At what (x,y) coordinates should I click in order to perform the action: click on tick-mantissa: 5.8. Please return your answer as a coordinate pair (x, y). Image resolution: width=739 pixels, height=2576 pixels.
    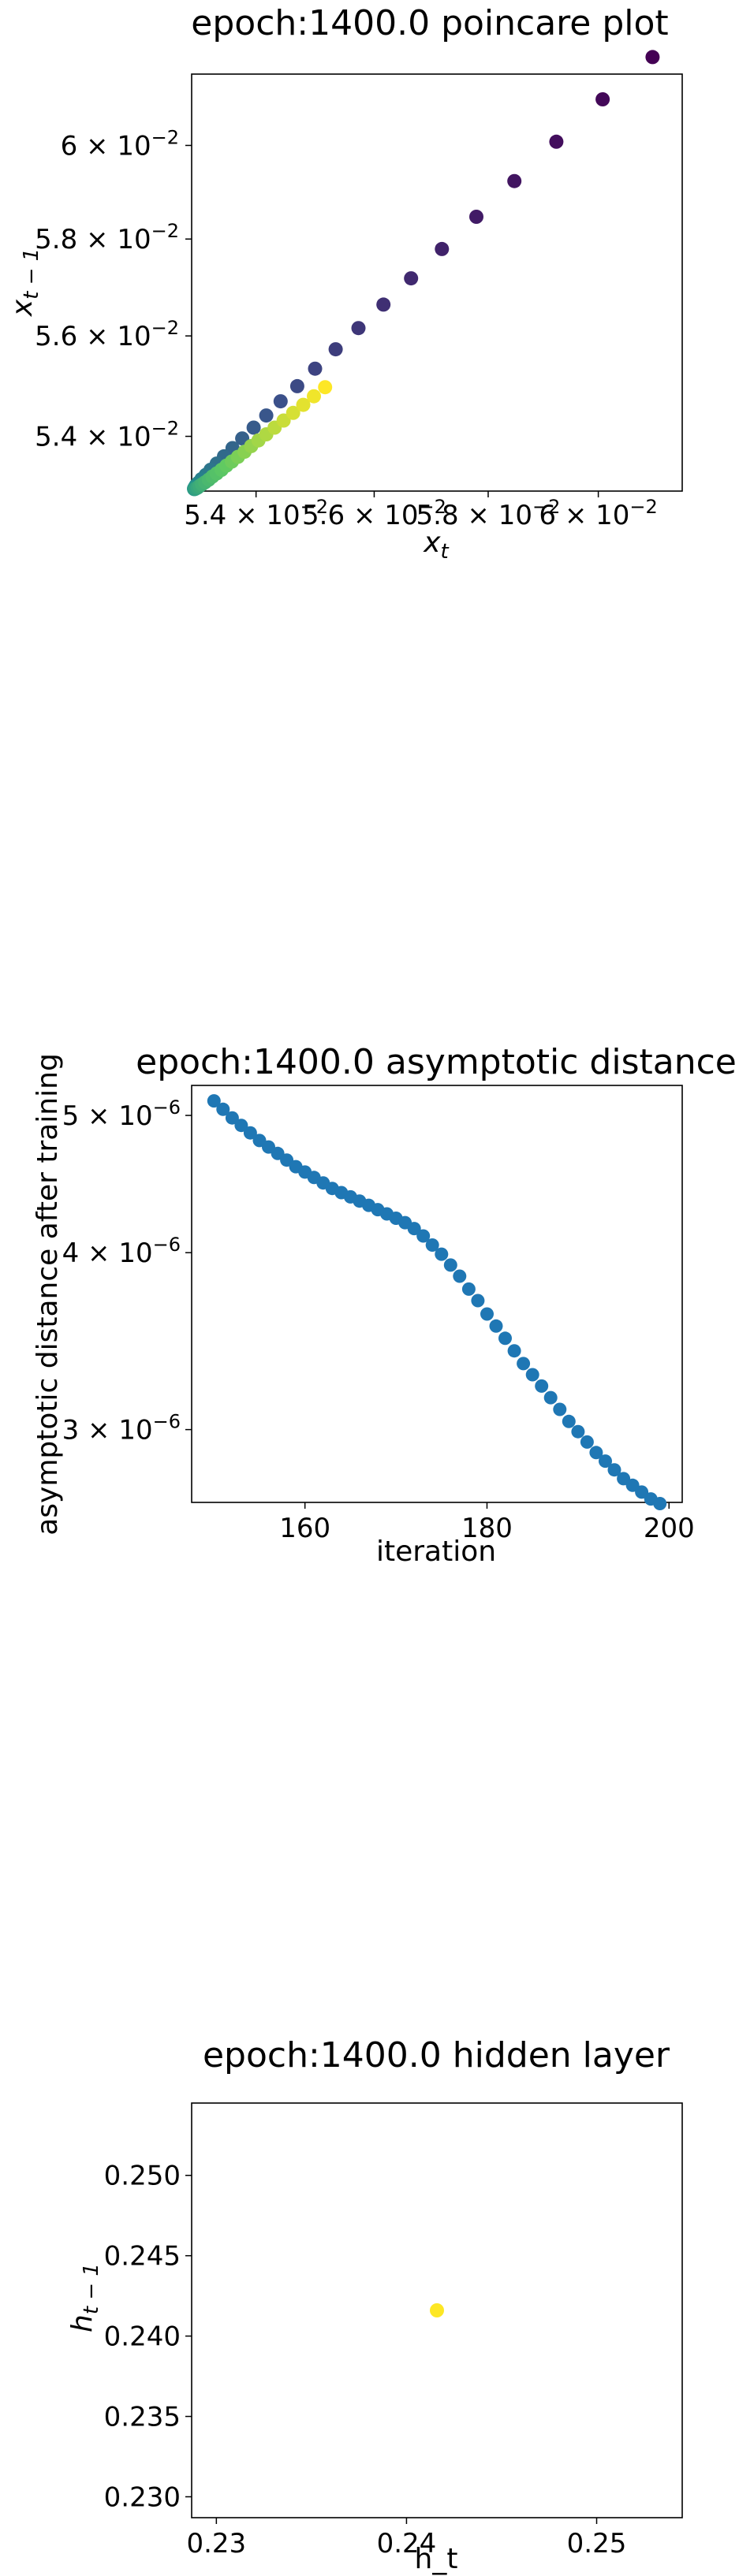
    Looking at the image, I should click on (56, 239).